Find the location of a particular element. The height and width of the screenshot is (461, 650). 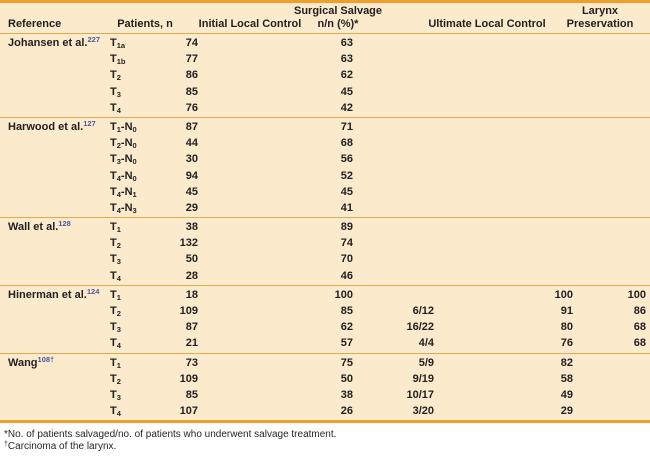

col-header-reference: Reference is located at coordinates (35, 23).